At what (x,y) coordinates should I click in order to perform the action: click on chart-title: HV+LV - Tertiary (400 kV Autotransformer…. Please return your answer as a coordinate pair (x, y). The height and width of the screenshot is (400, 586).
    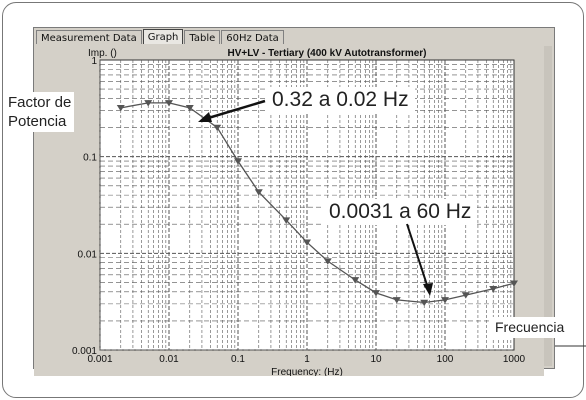
    Looking at the image, I should click on (326, 53).